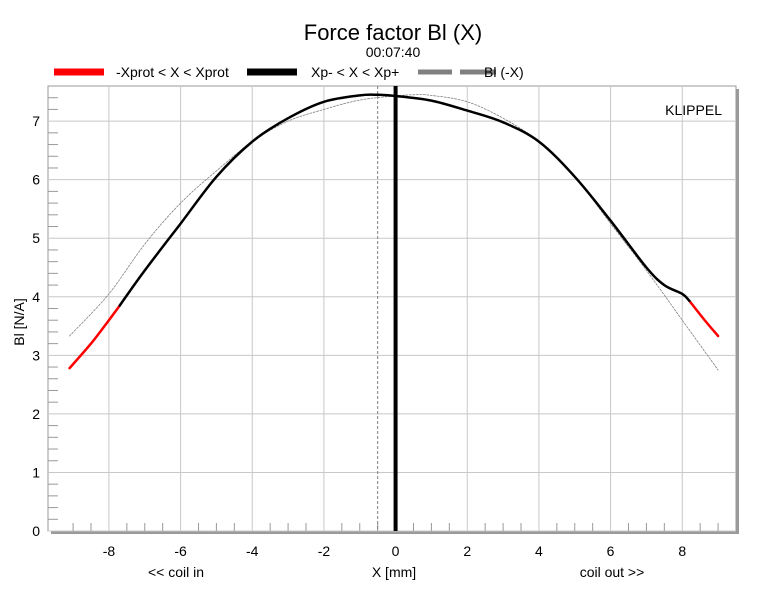 The height and width of the screenshot is (595, 765). I want to click on y-tick-label: 3, so click(36, 355).